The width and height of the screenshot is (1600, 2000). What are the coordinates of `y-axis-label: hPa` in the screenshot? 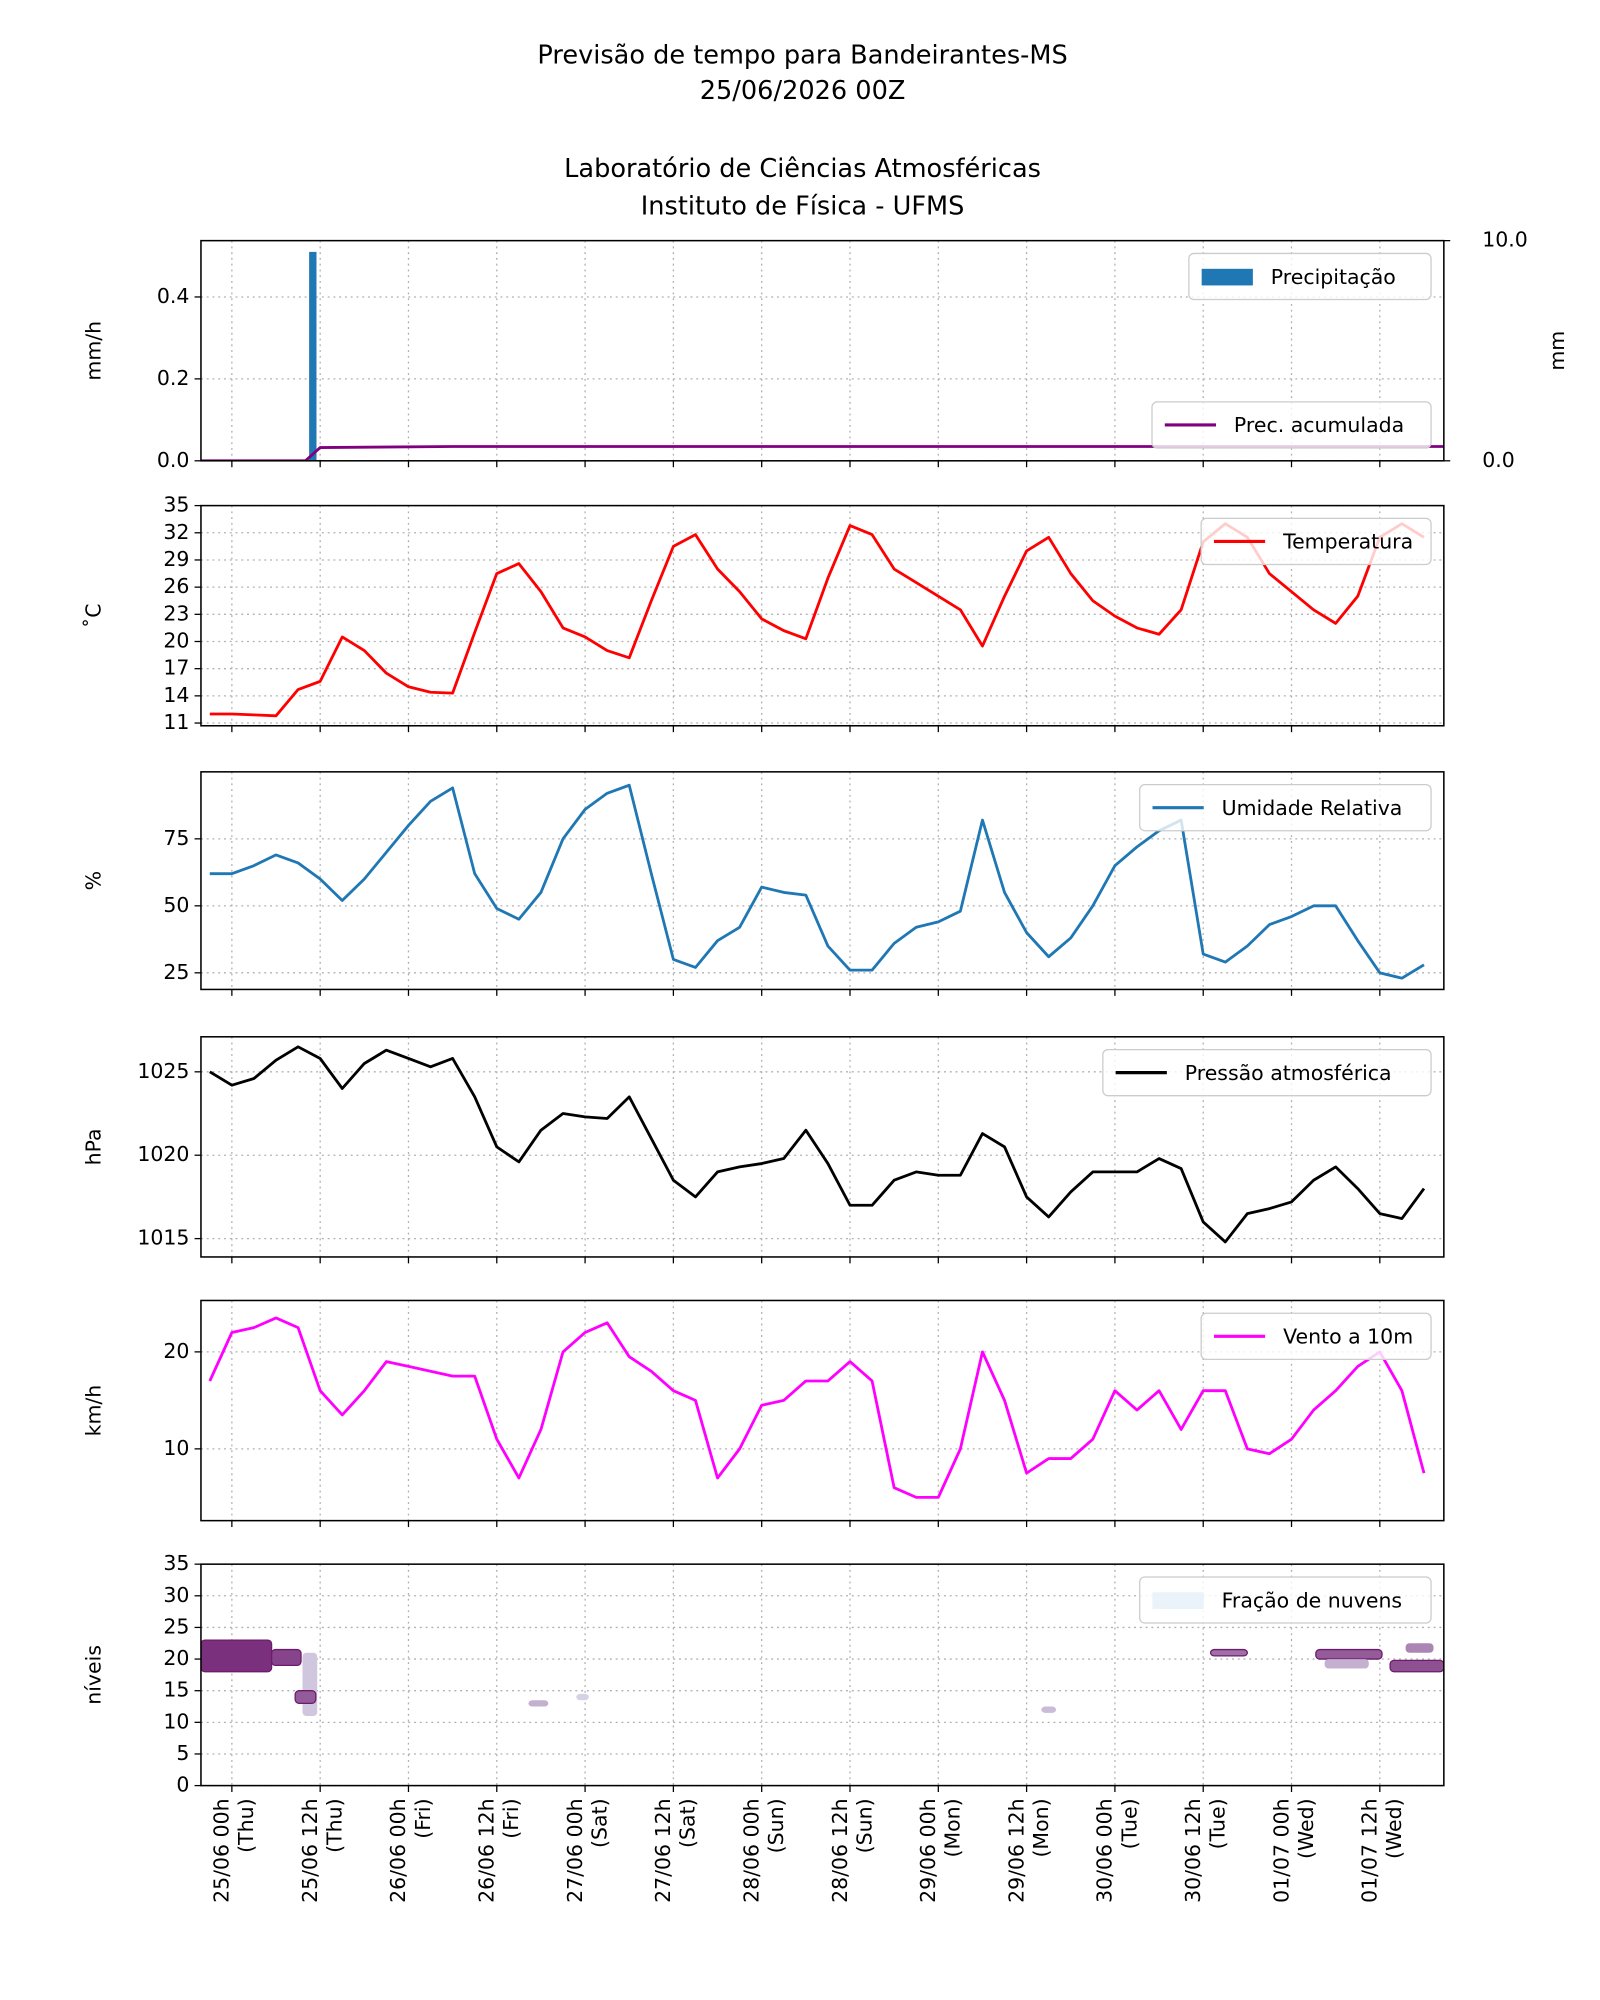 It's located at (94, 1146).